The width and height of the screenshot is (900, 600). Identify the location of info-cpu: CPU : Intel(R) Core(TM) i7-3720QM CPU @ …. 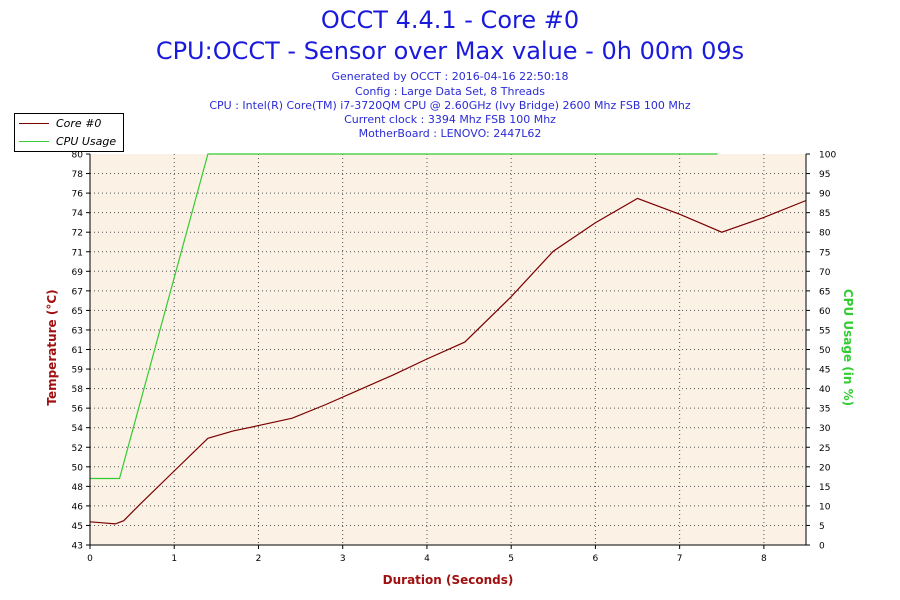
(450, 105).